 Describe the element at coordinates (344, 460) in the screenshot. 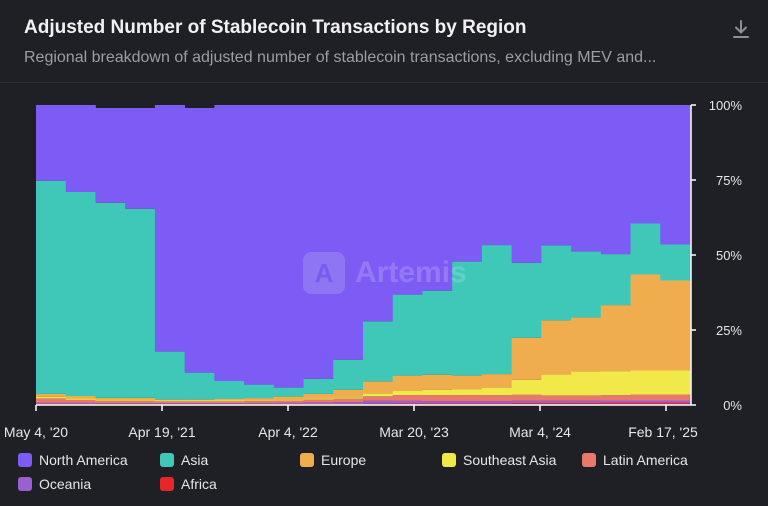

I see `legend-label: Europe` at that location.